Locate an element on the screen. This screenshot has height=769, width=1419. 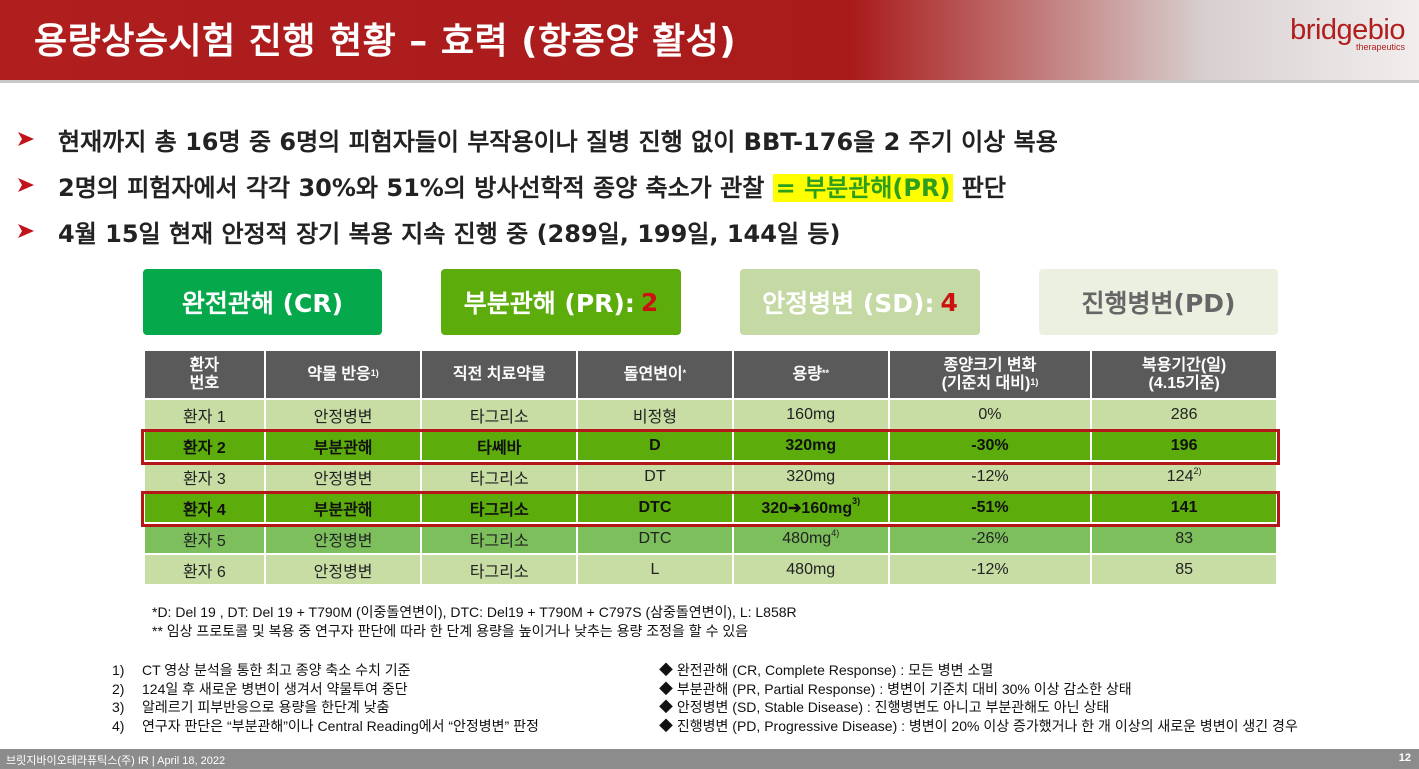
cell-text: 환자 2 is located at coordinates (204, 448).